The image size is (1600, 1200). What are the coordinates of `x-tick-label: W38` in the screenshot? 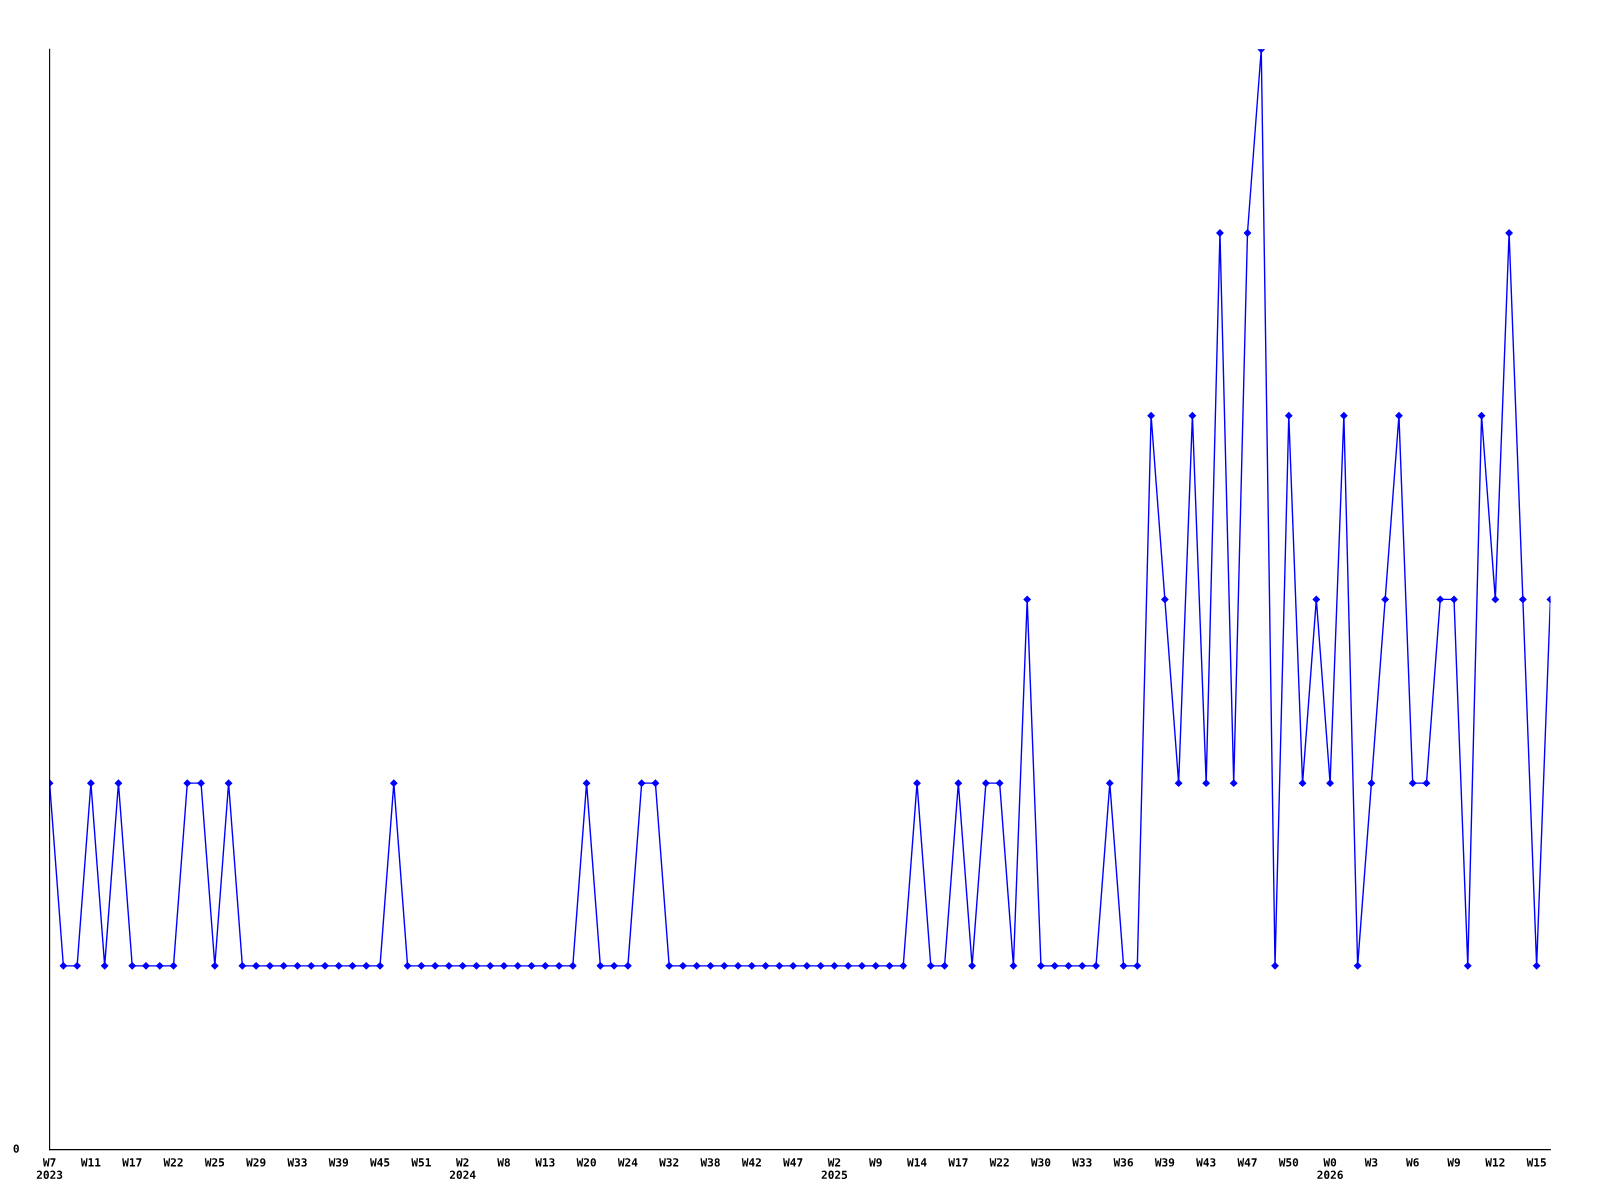 It's located at (710, 1162).